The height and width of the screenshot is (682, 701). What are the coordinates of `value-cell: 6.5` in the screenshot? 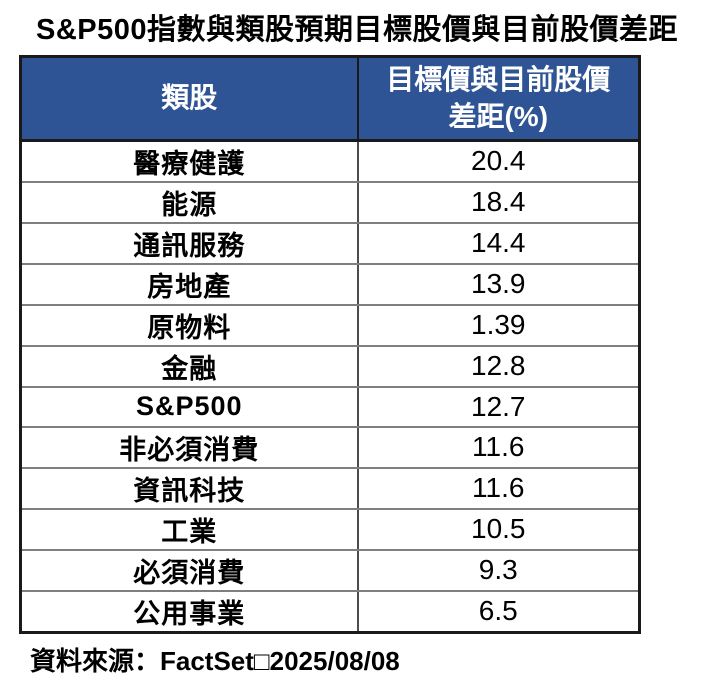 It's located at (499, 611).